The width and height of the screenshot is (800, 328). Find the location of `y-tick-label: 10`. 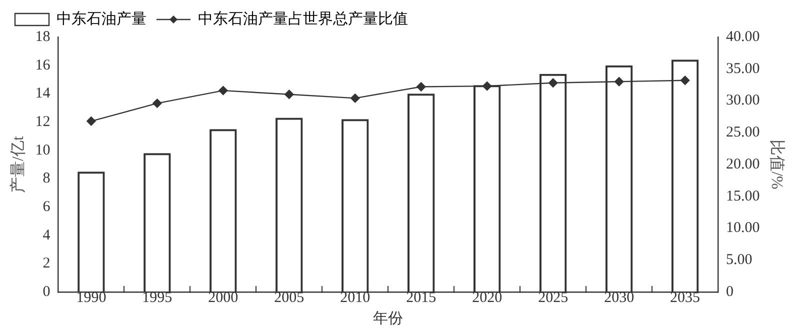

y-tick-label: 10 is located at coordinates (42, 150).